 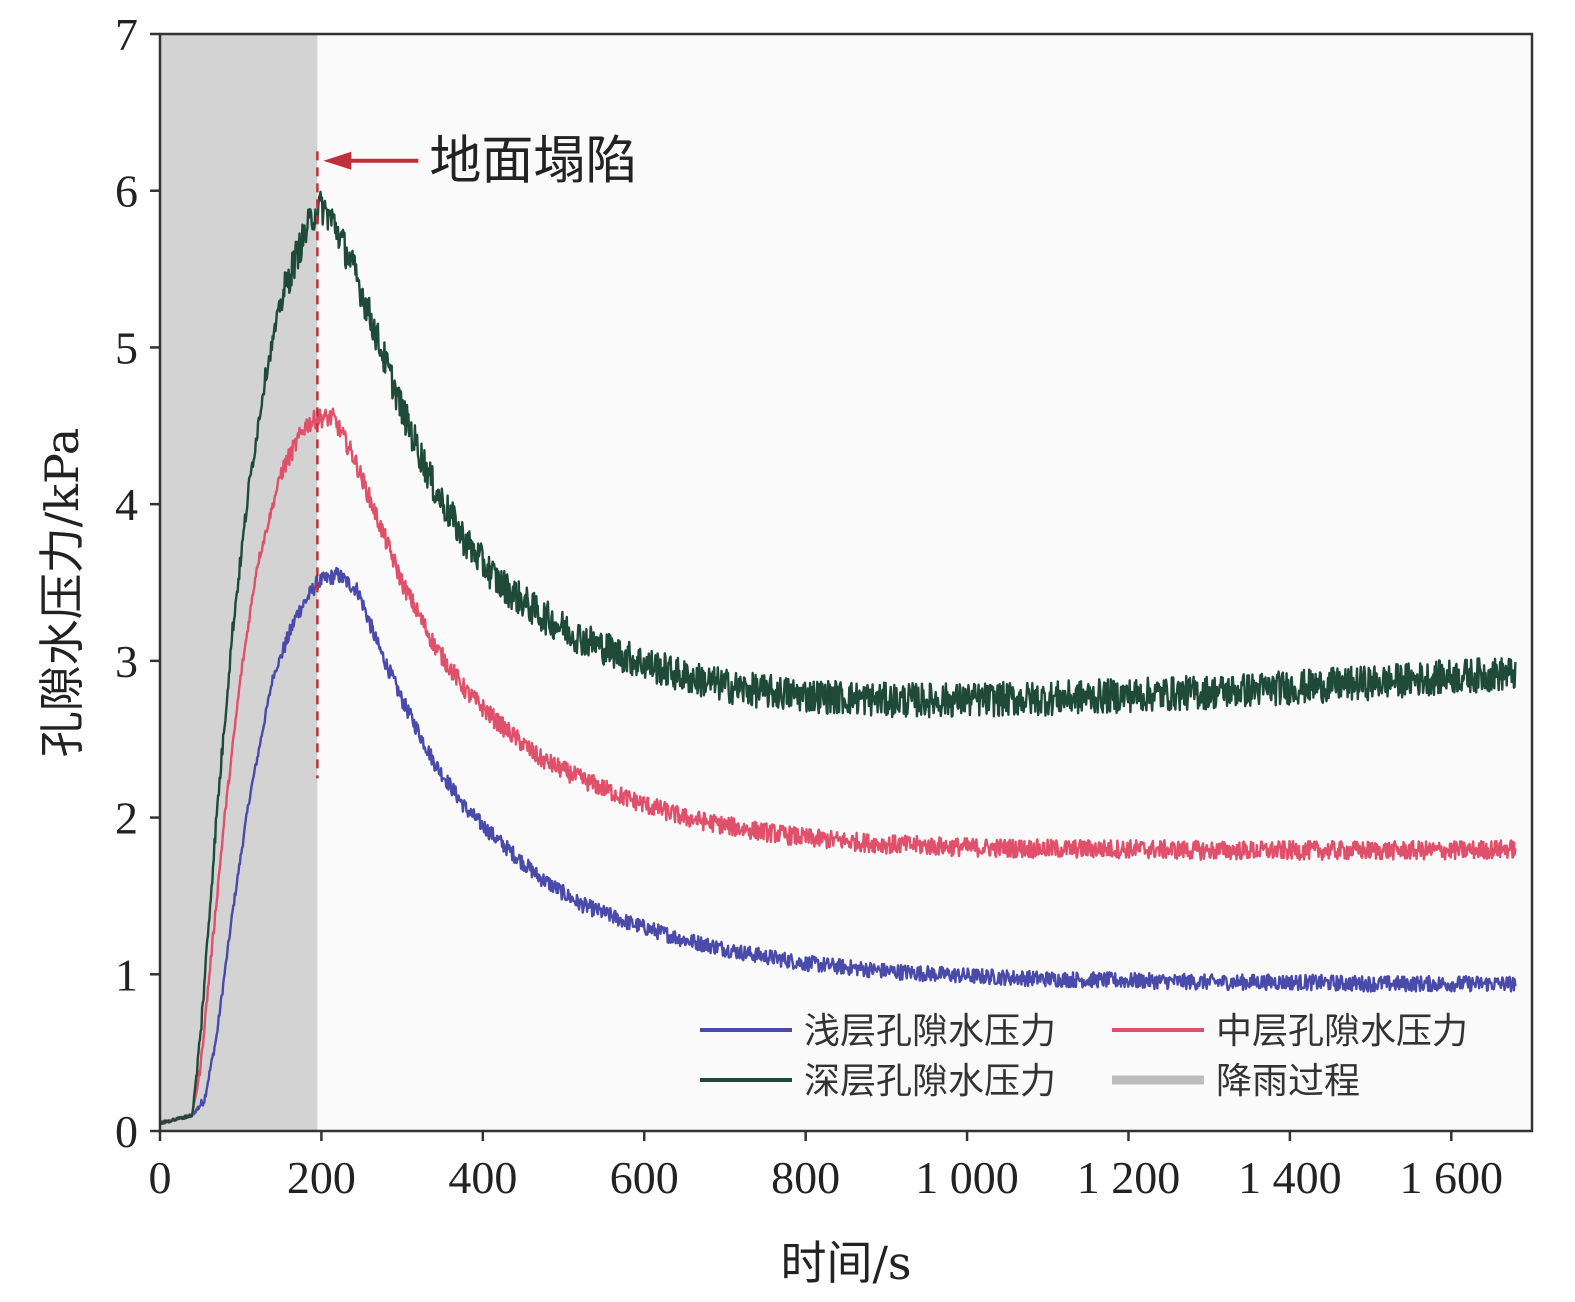 I want to click on y-tick-label: 0, so click(x=126, y=1131).